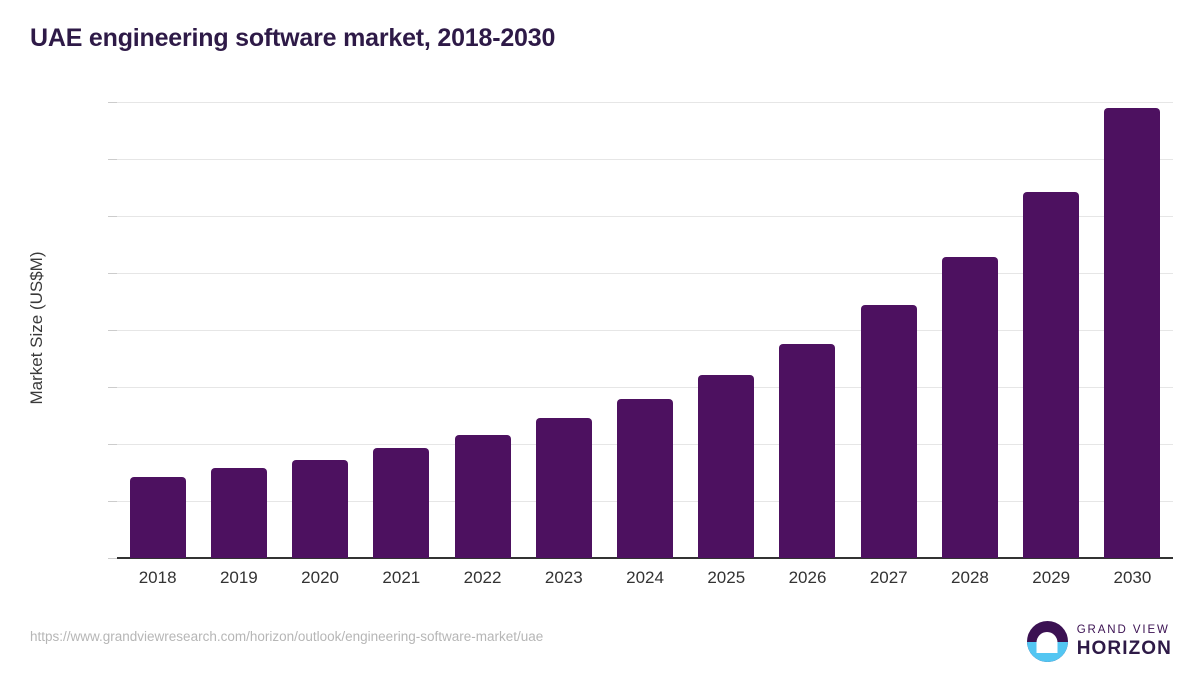 The width and height of the screenshot is (1200, 675). Describe the element at coordinates (807, 450) in the screenshot. I see `bar-2026` at that location.